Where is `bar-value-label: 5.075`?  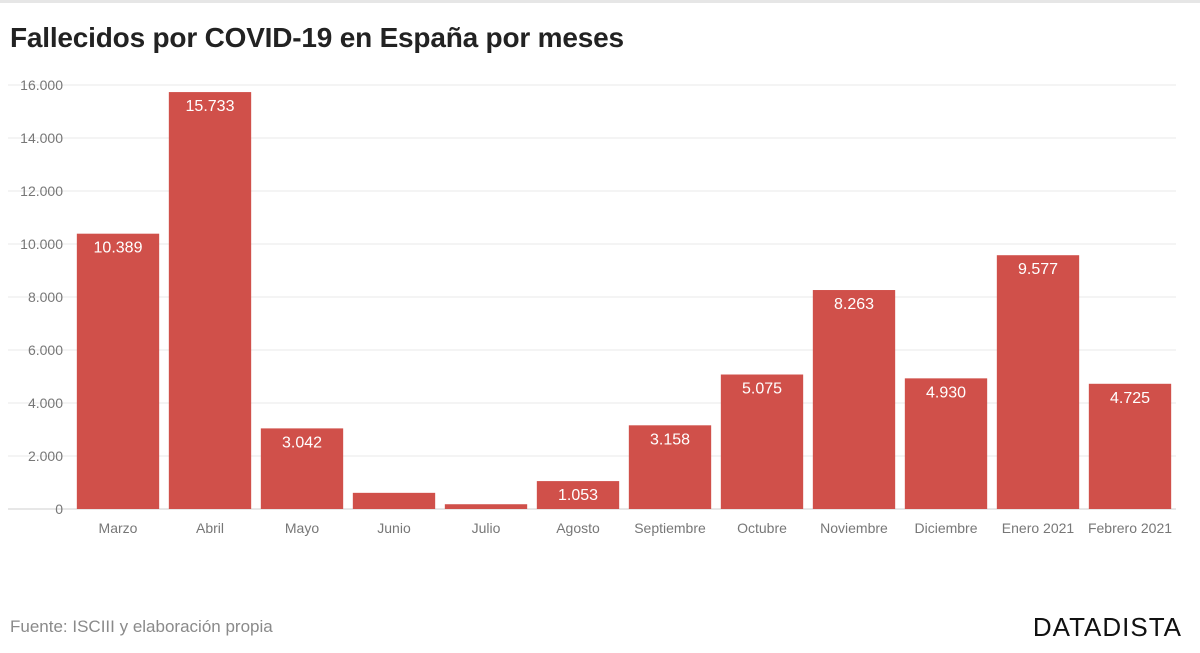
bar-value-label: 5.075 is located at coordinates (762, 389).